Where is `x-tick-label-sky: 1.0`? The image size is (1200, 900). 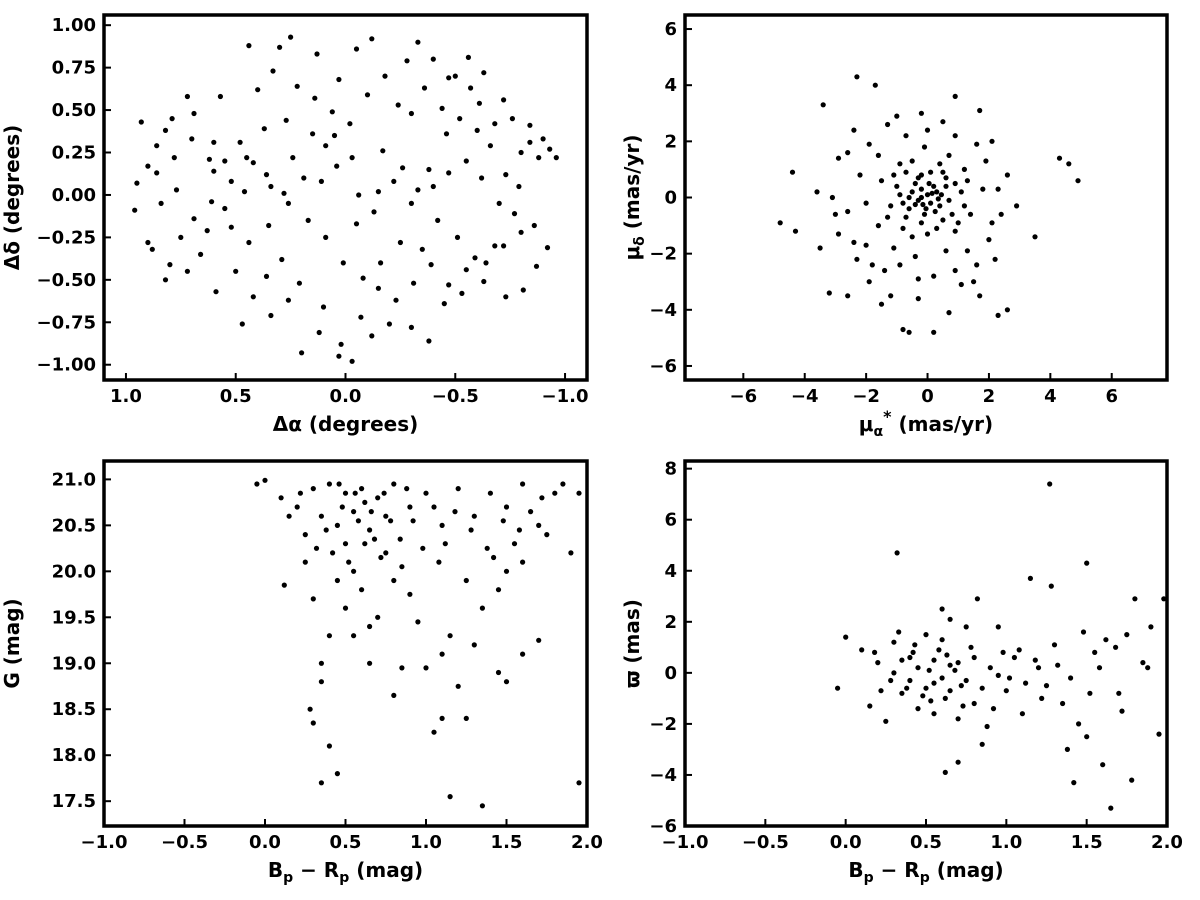 x-tick-label-sky: 1.0 is located at coordinates (126, 396).